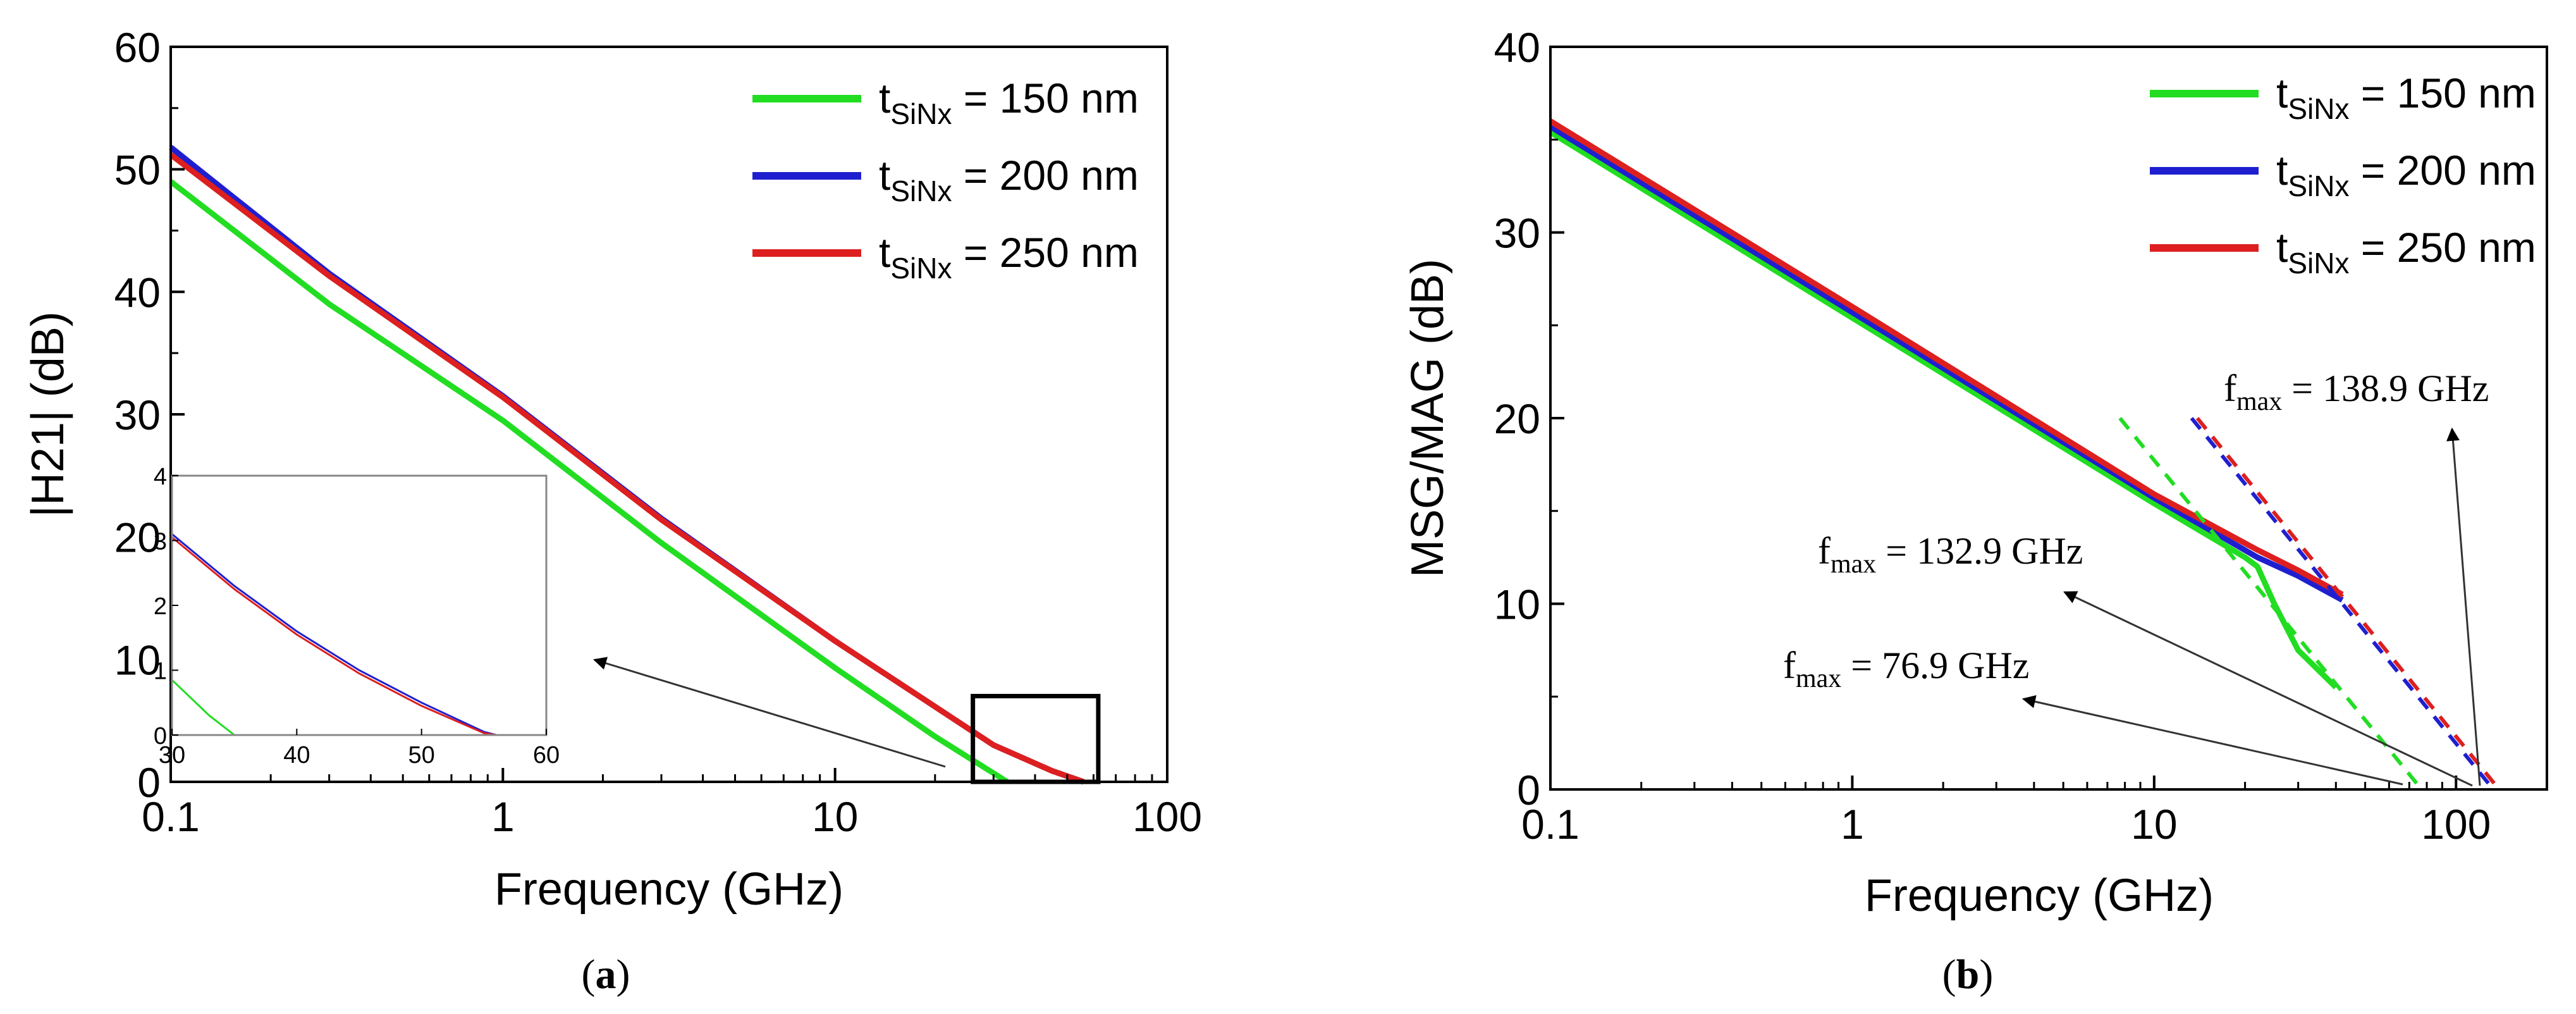  Describe the element at coordinates (137, 170) in the screenshot. I see `panel-a-y-tick-label: 50` at that location.